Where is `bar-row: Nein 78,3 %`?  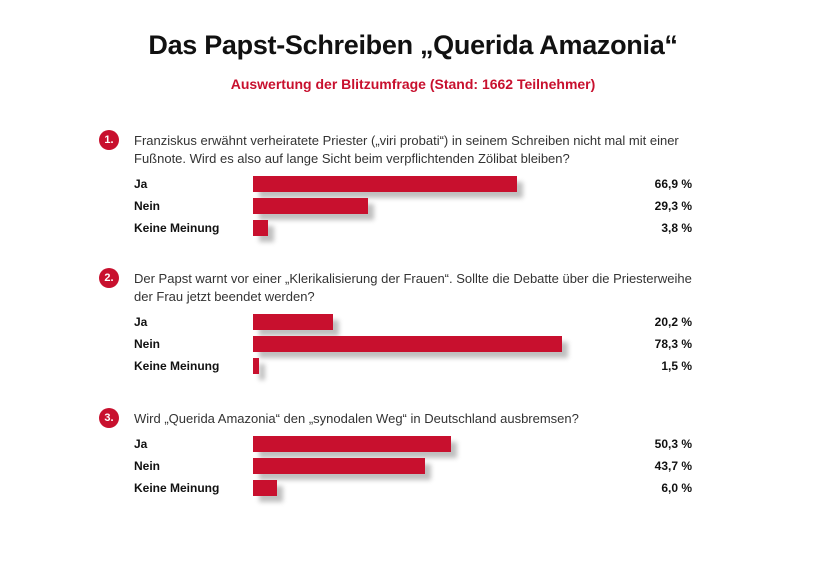 bar-row: Nein 78,3 % is located at coordinates (413, 345).